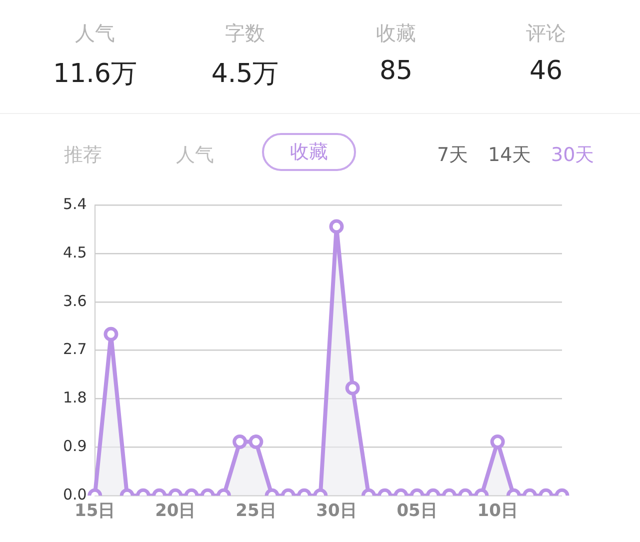 Image resolution: width=640 pixels, height=542 pixels. Describe the element at coordinates (245, 33) in the screenshot. I see `text: 字数` at that location.